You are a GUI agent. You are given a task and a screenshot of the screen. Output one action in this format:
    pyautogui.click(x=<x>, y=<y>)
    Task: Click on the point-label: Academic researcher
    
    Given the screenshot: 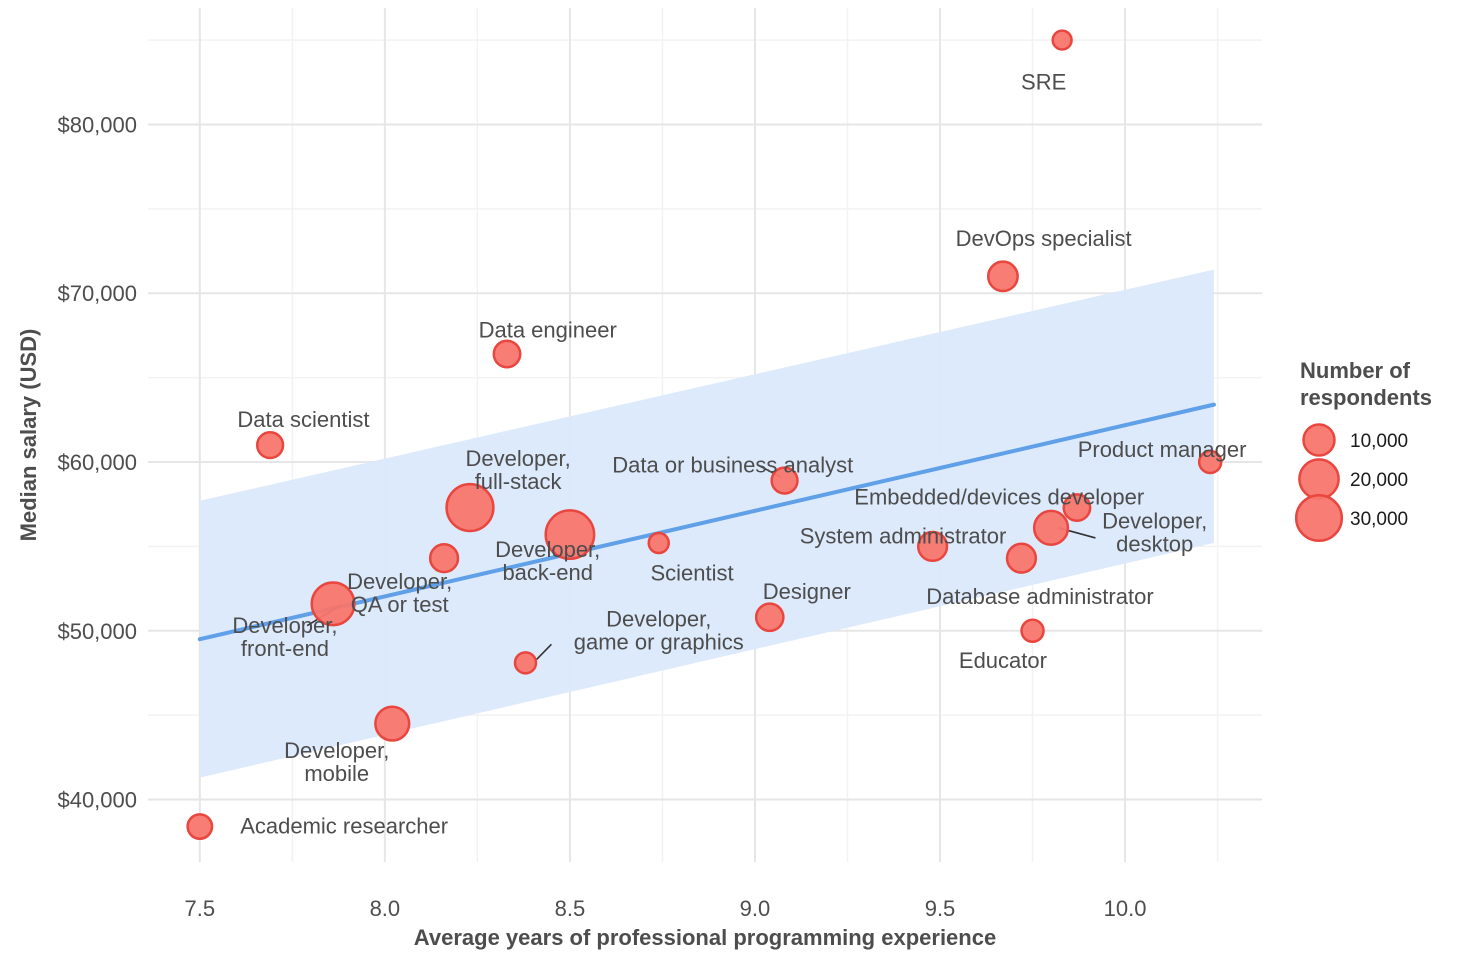 What is the action you would take?
    pyautogui.click(x=344, y=826)
    